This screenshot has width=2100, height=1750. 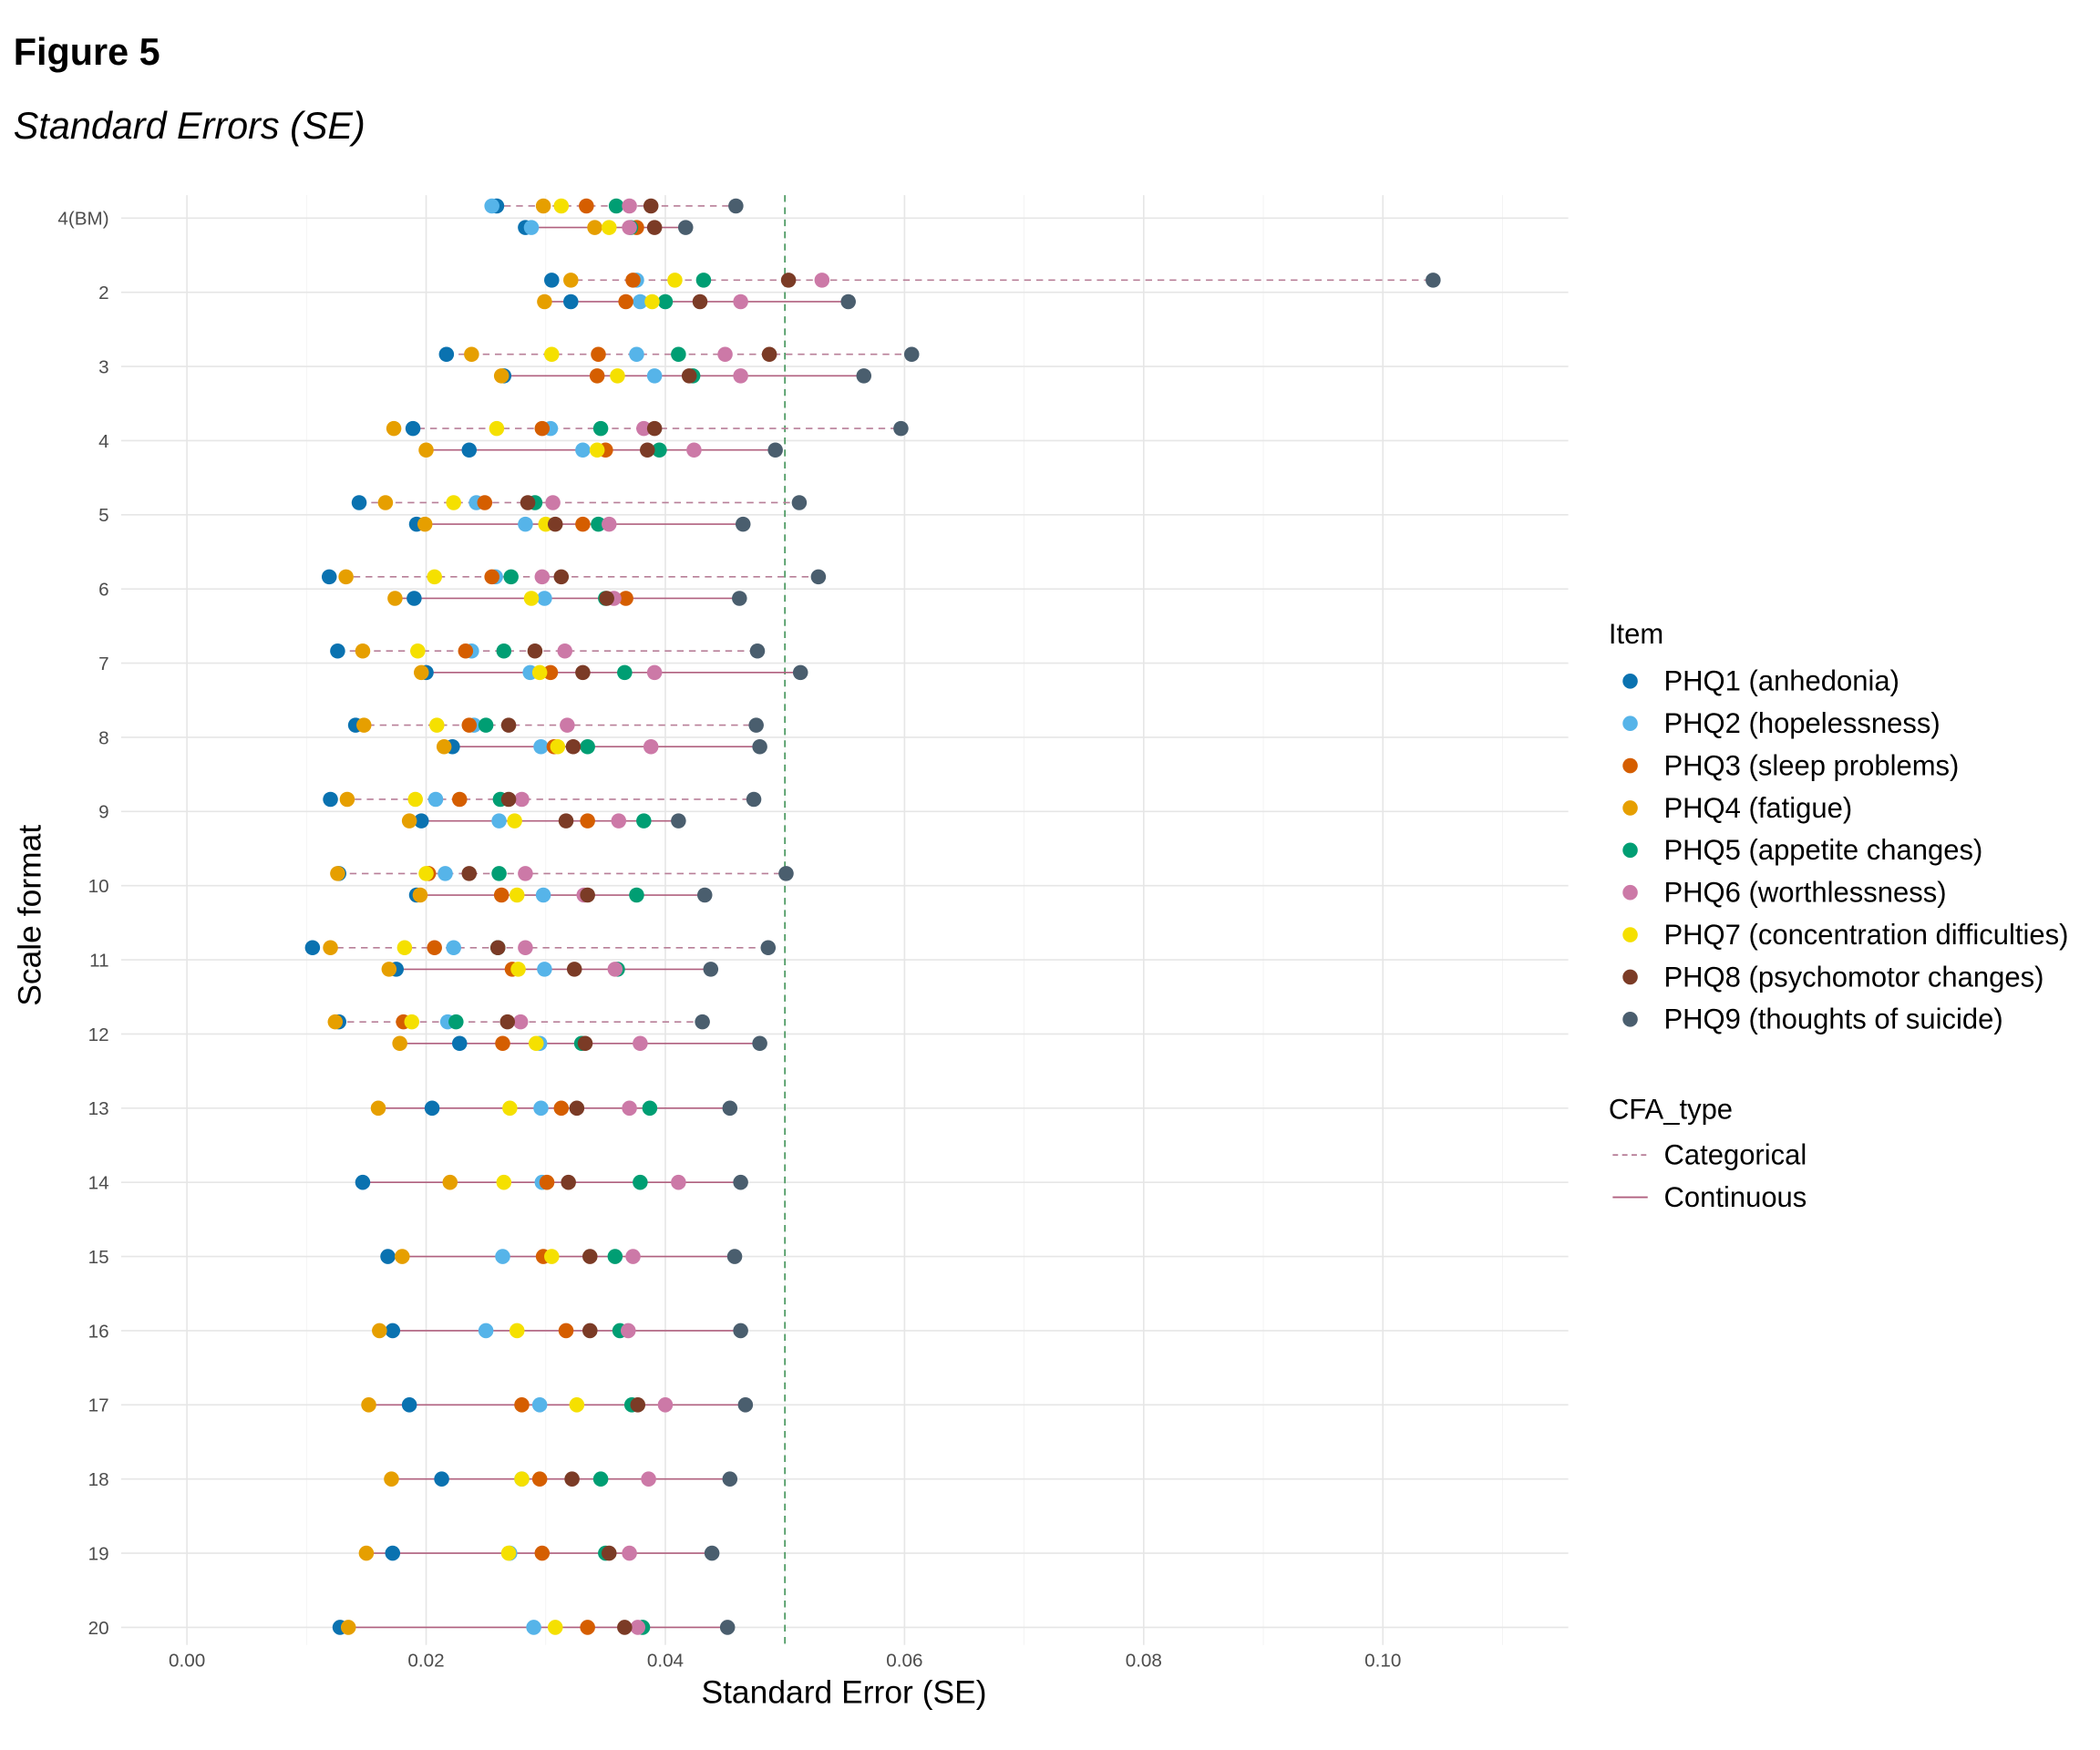 What do you see at coordinates (83, 924) in the screenshot?
I see `y-axis-ticks: 4(BM) 2 3 4 5 6 7 8 9 10 11 12 13 14 15 16 17 18 19 20` at bounding box center [83, 924].